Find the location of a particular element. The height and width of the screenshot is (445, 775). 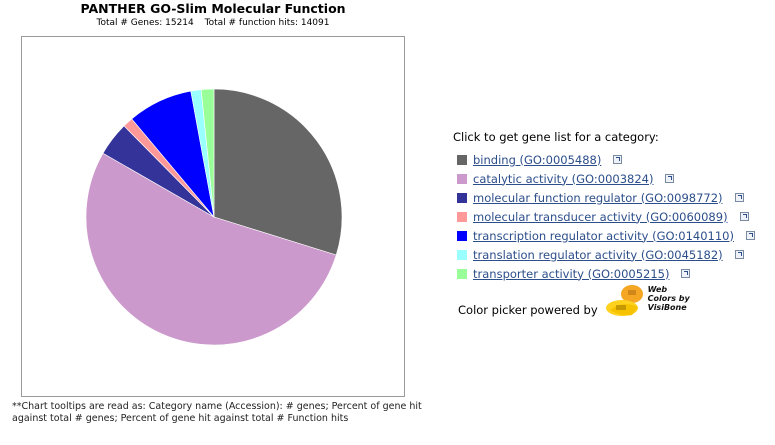

legend-item: binding (GO:0005488) is located at coordinates (612, 159).